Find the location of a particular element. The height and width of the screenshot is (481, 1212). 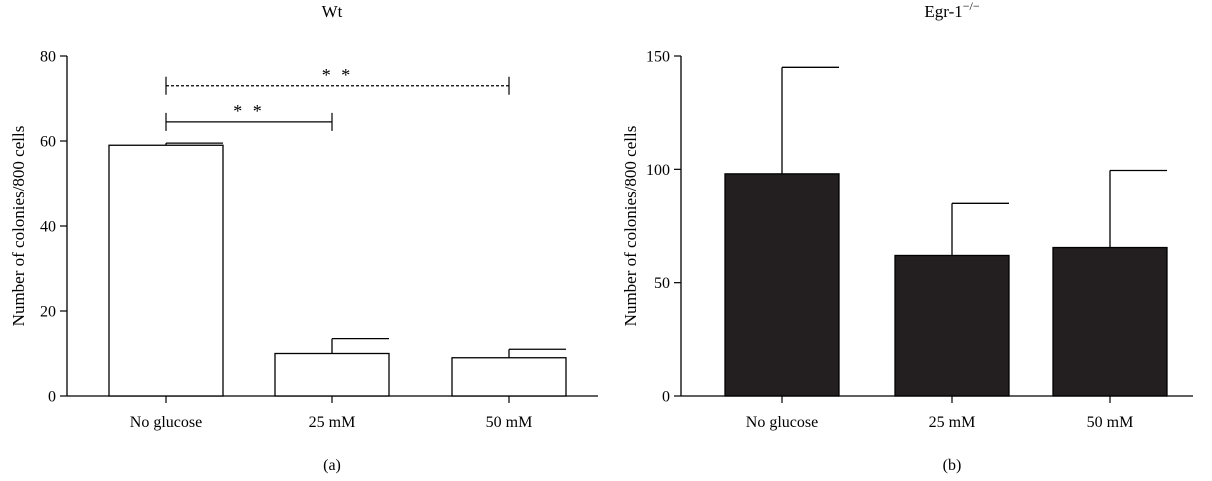

y-tick-label: 60 is located at coordinates (48, 142).